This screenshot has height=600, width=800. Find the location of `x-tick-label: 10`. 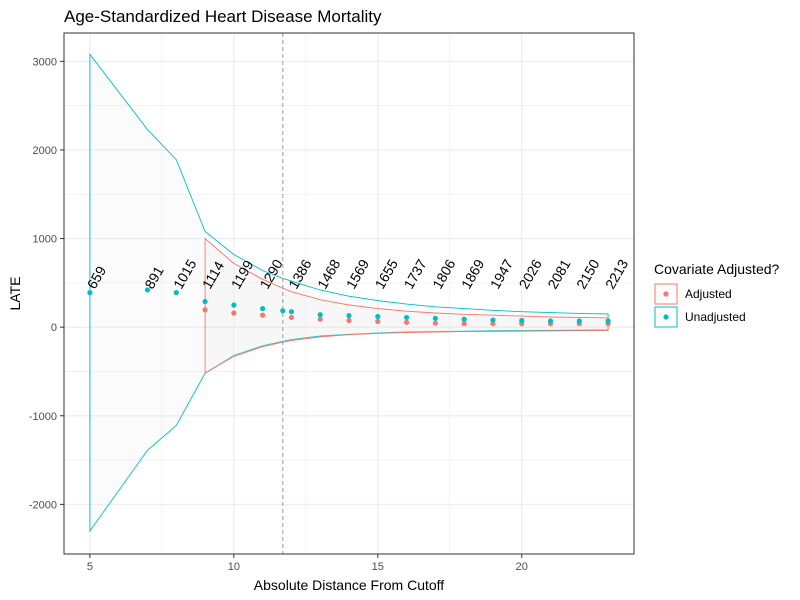

x-tick-label: 10 is located at coordinates (234, 567).